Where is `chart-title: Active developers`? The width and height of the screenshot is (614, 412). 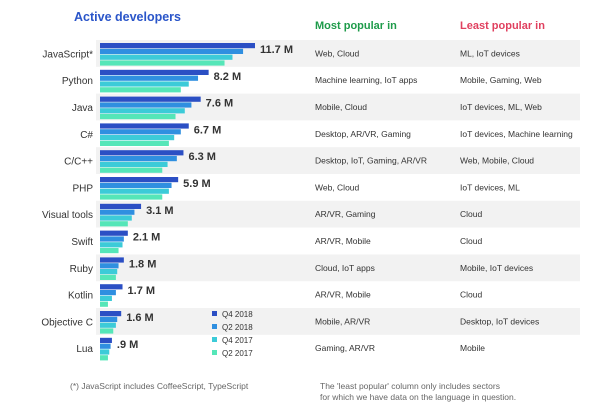 chart-title: Active developers is located at coordinates (127, 17).